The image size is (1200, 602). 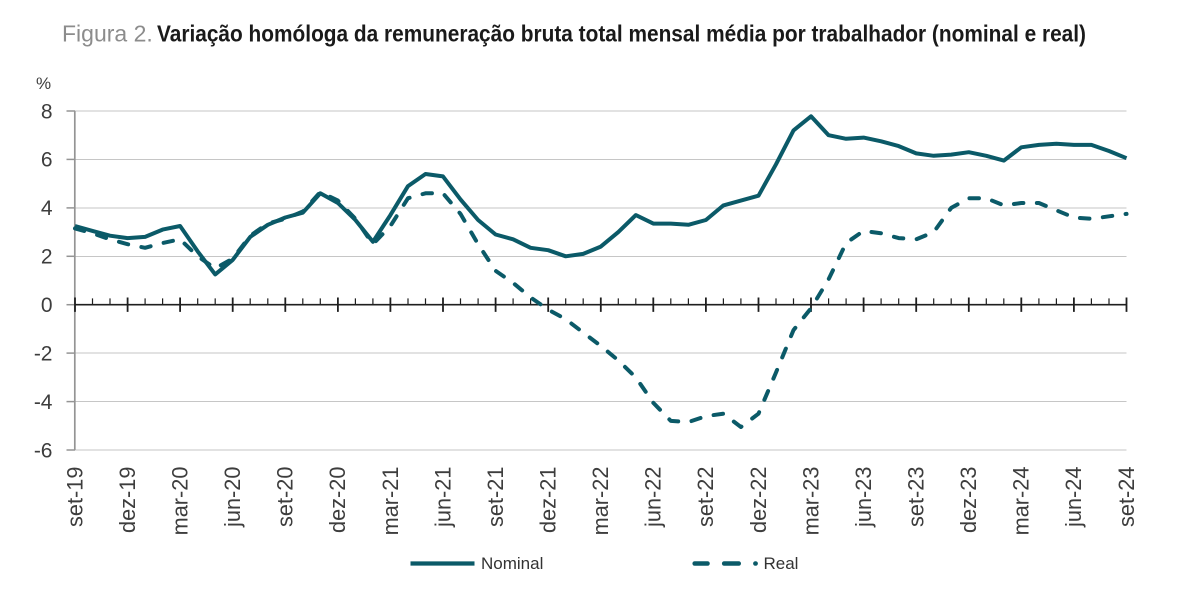 I want to click on svg-text: Nominal, so click(x=512, y=563).